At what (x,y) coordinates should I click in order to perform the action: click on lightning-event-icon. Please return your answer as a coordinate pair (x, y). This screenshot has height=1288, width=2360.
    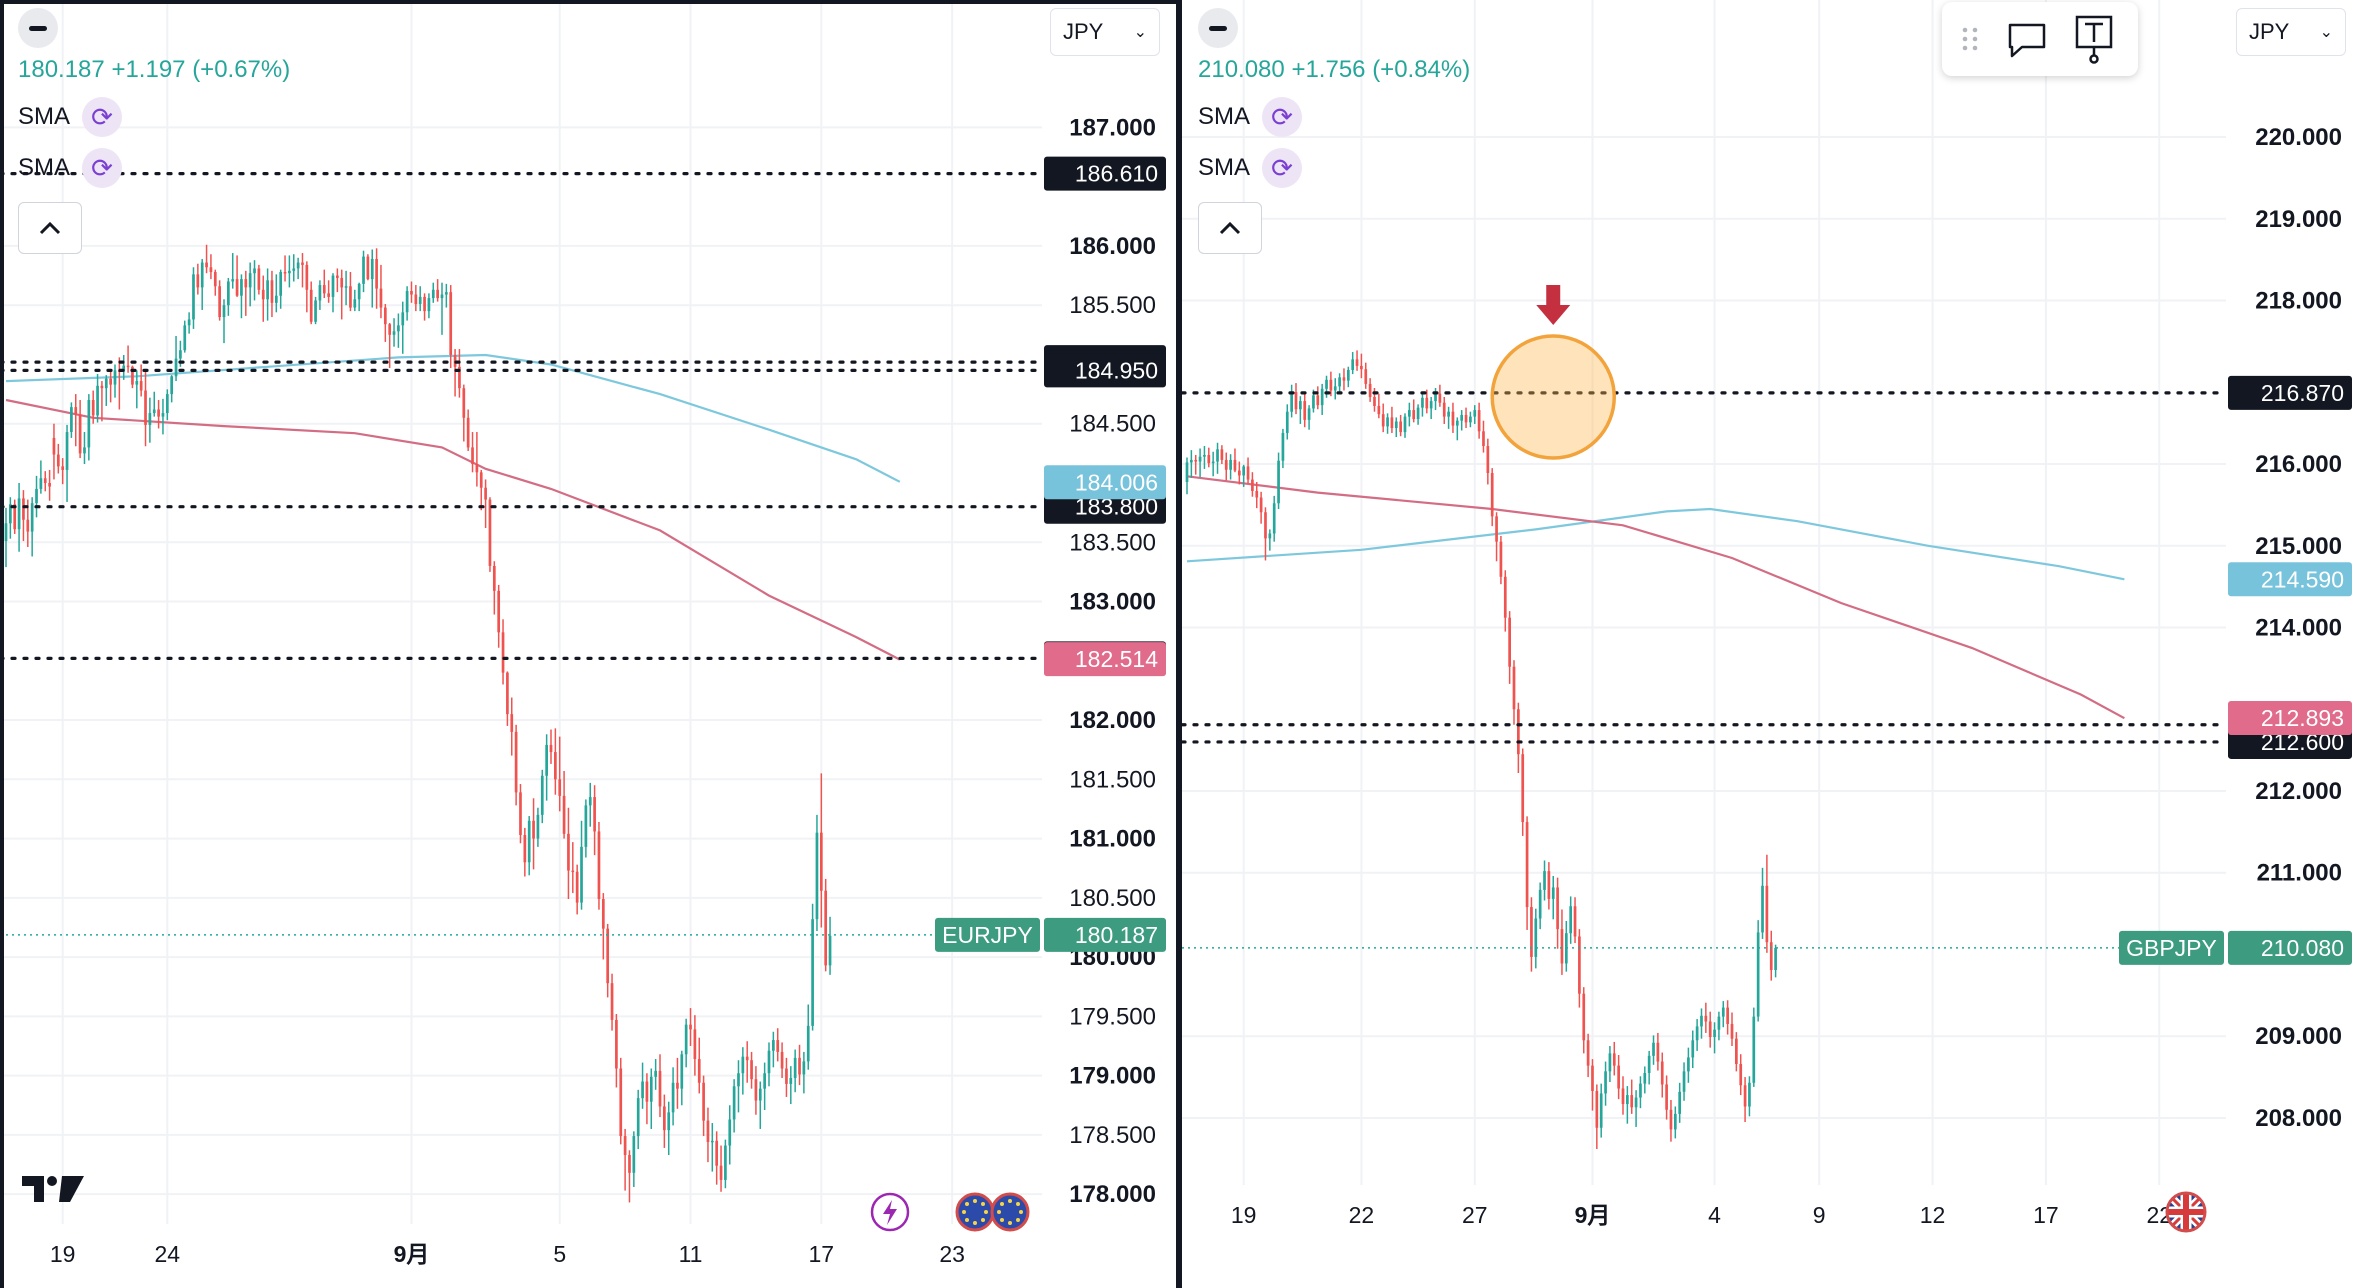
    Looking at the image, I should click on (890, 1212).